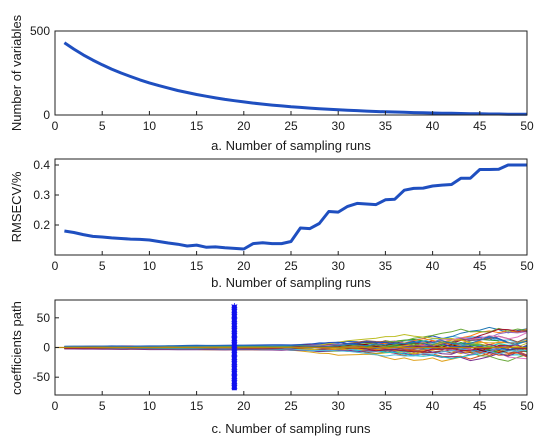 The height and width of the screenshot is (445, 550). I want to click on optimal-run-marker: ******************, so click(234, 349).